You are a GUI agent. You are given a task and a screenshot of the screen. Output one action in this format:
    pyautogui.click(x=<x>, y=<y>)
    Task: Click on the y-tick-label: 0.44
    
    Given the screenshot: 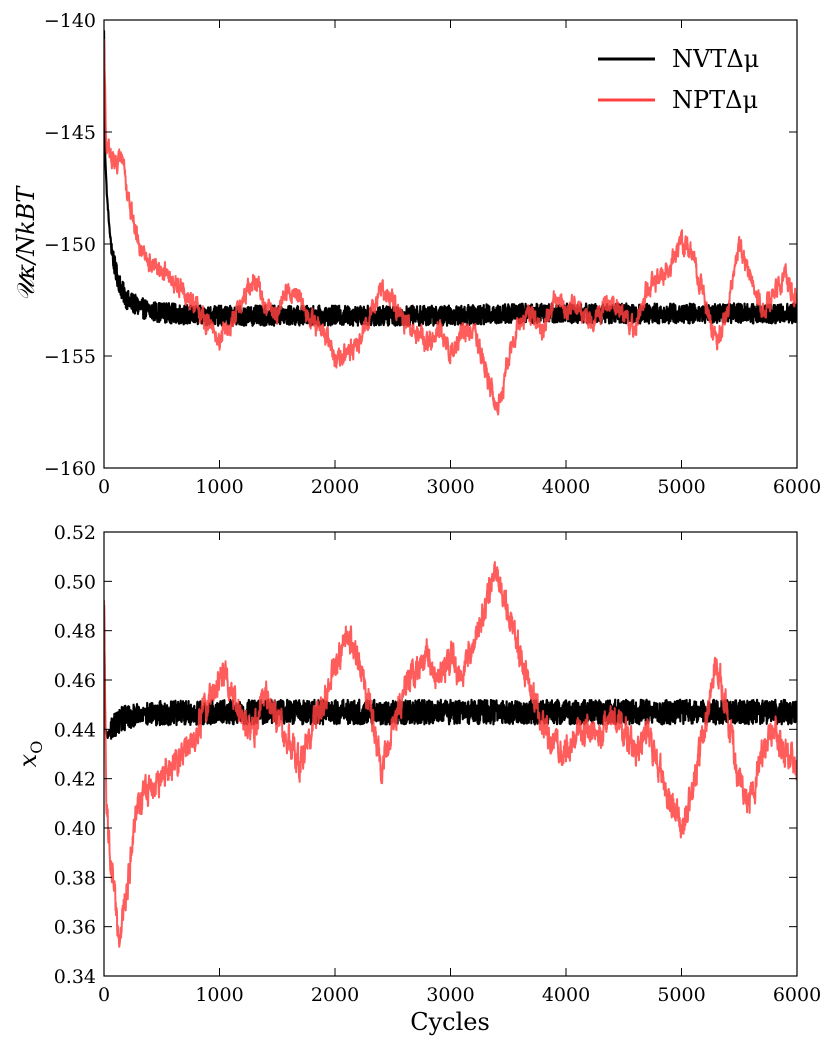 What is the action you would take?
    pyautogui.click(x=75, y=730)
    